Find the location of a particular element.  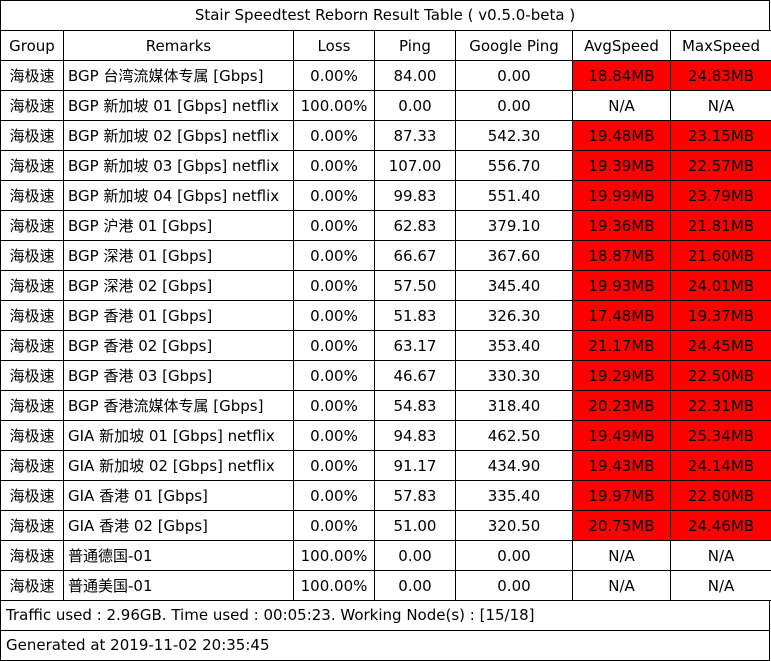

cell-google-ping: 326.30 is located at coordinates (514, 316).